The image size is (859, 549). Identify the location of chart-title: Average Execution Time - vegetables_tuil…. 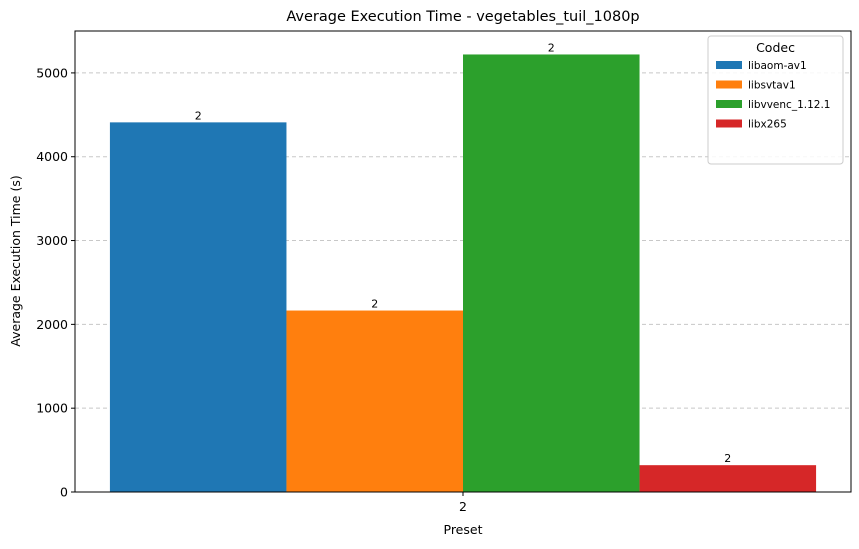
(462, 17).